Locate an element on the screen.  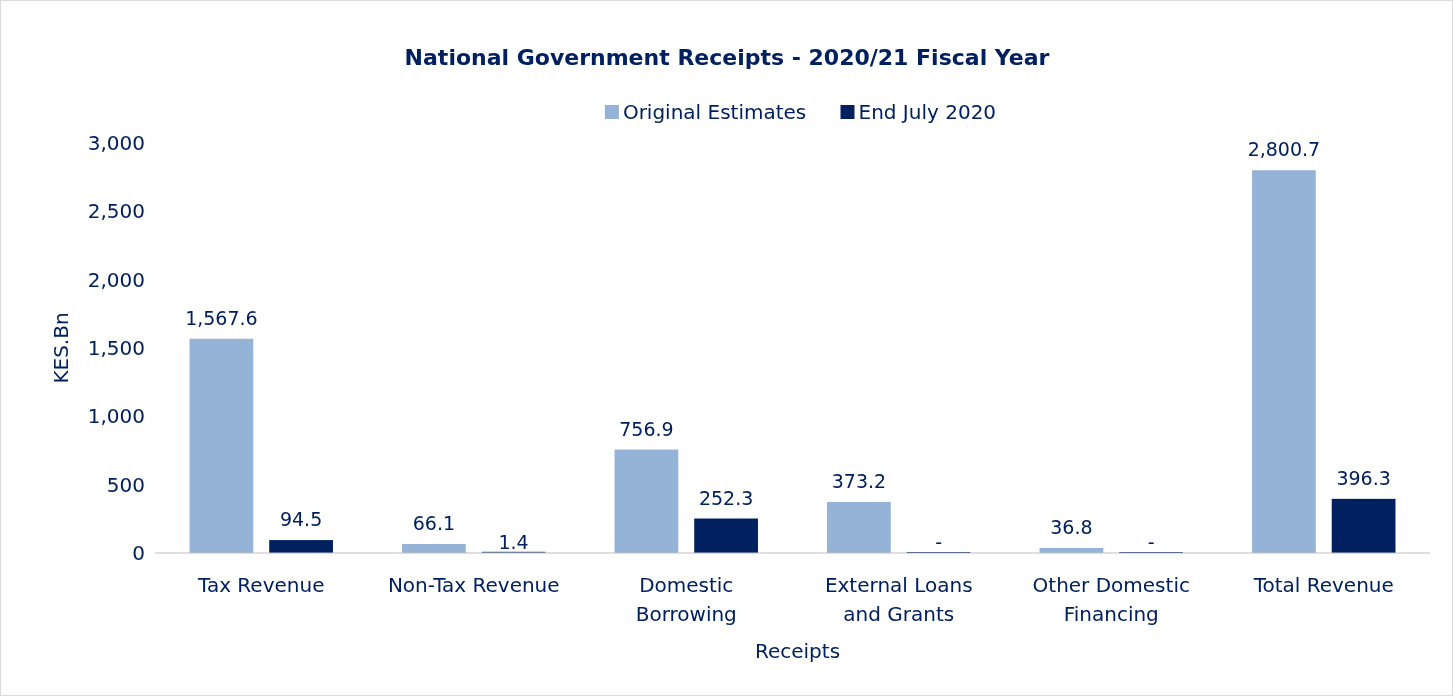
y-tick-label: 0 is located at coordinates (138, 553).